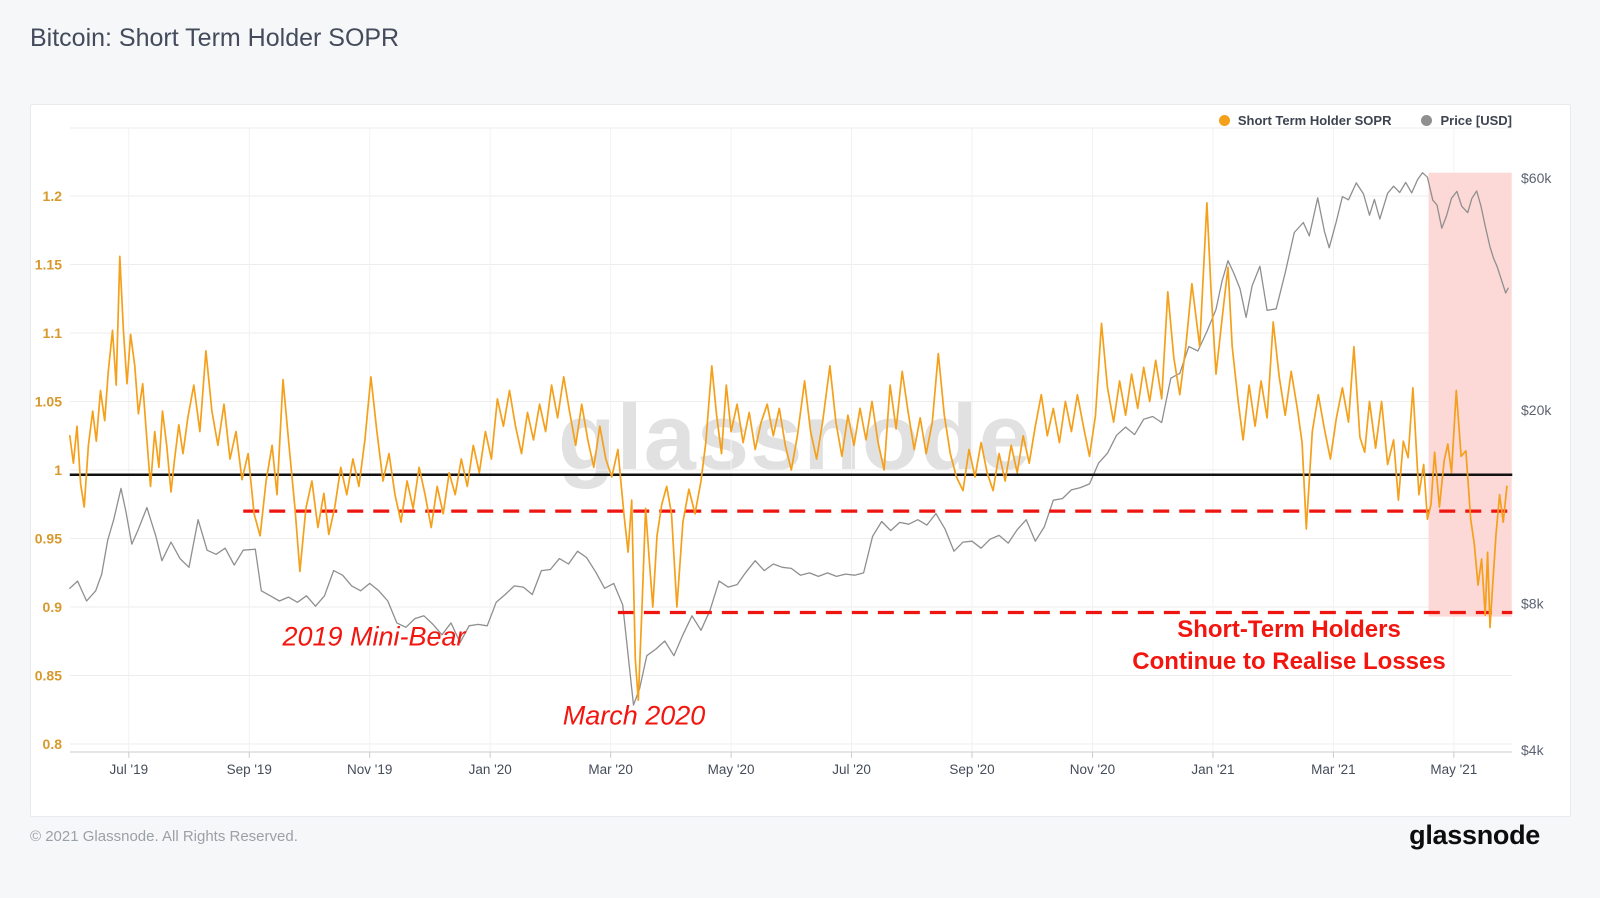 The image size is (1600, 898). What do you see at coordinates (215, 38) in the screenshot?
I see `page-title: Bitcoin: Short Term Holder SOPR` at bounding box center [215, 38].